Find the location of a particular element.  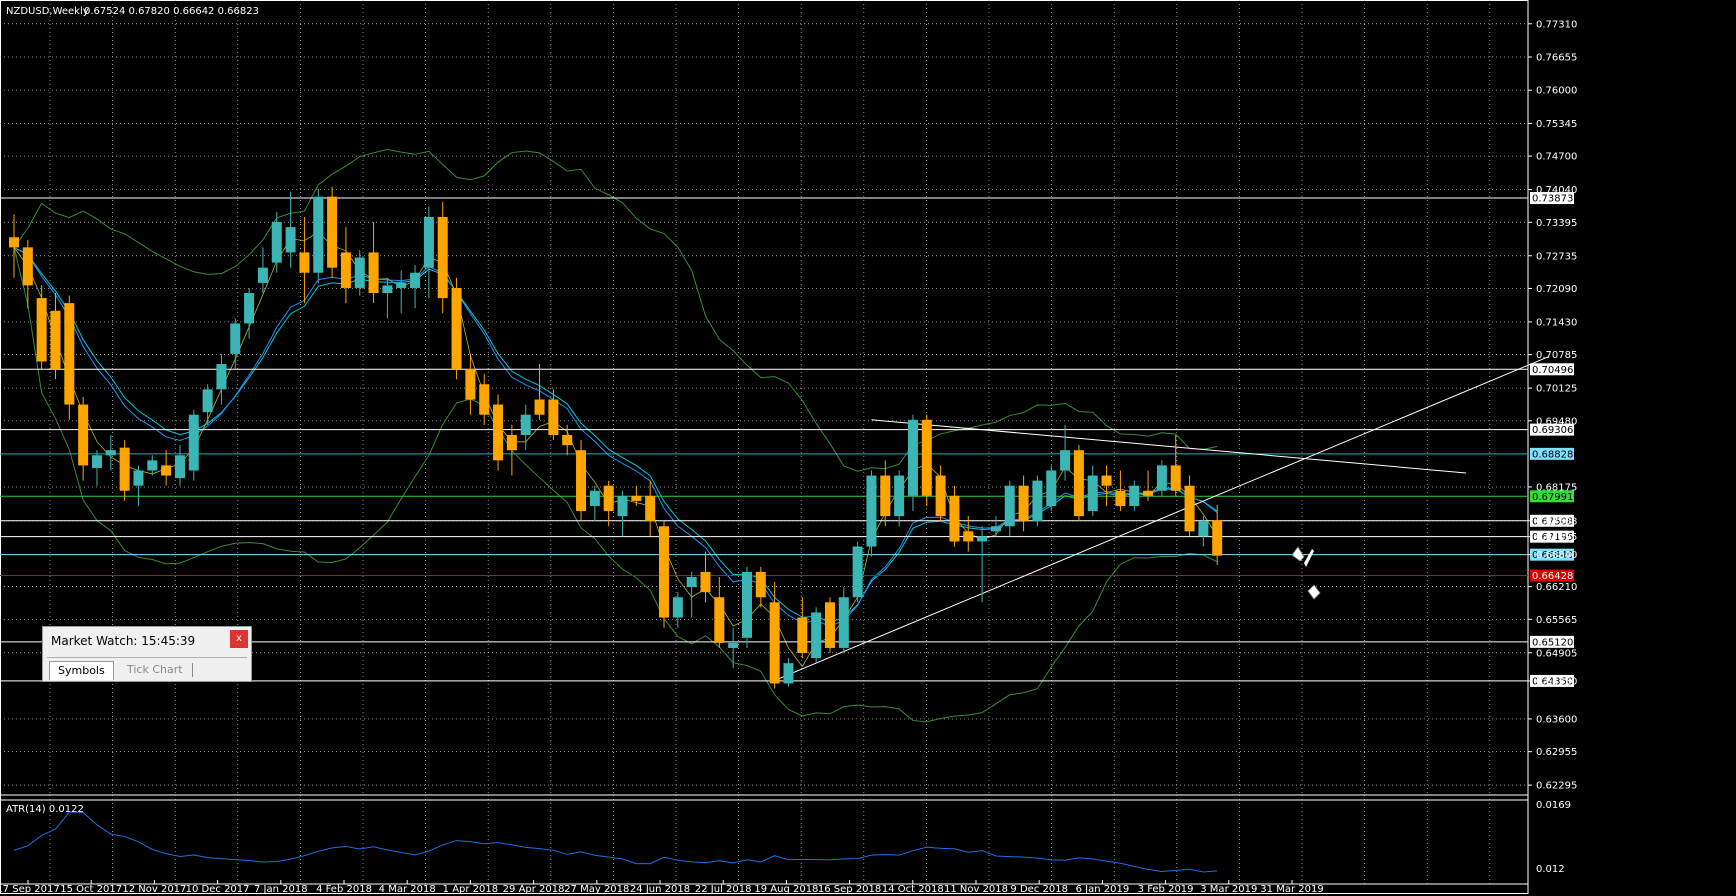

price-tick-label: 0.69480 is located at coordinates (1556, 421).